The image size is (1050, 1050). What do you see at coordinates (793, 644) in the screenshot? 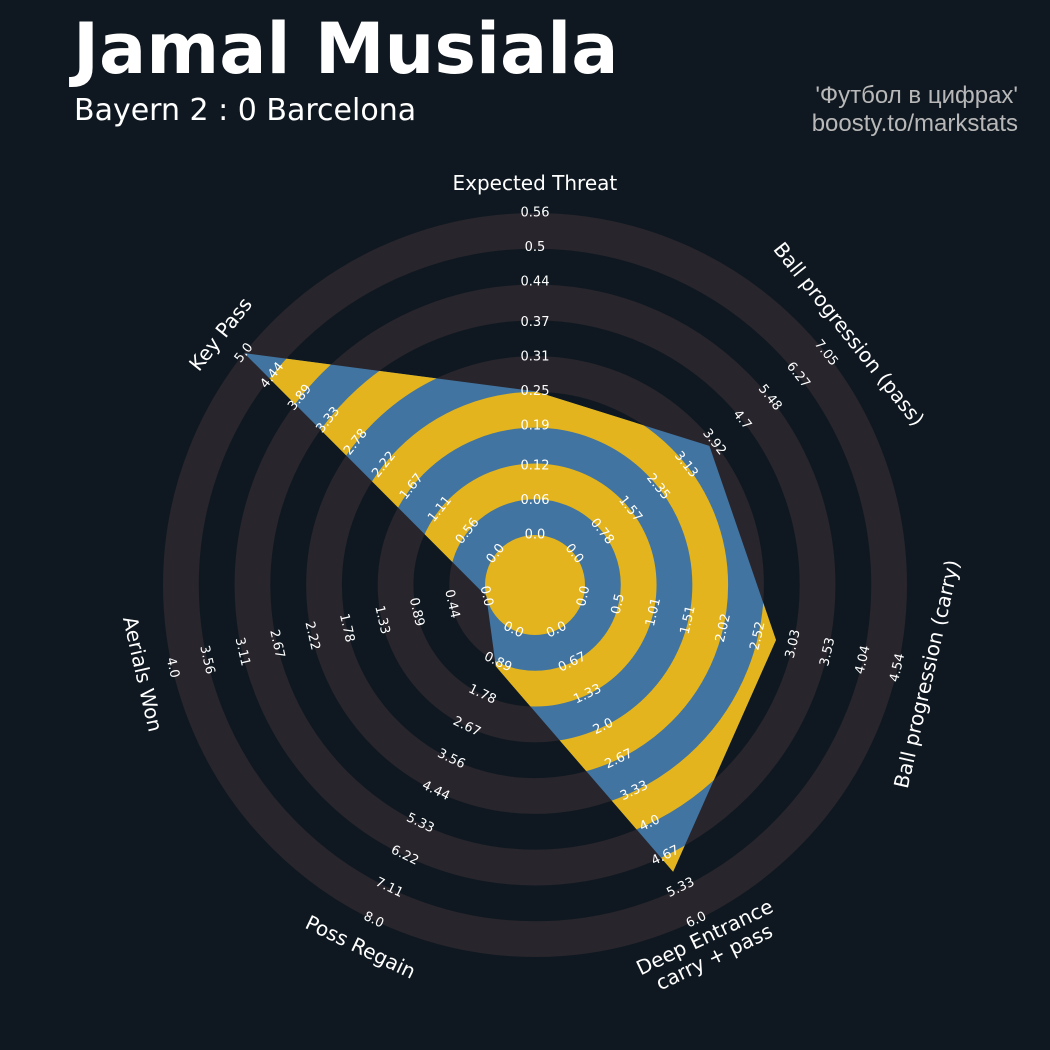
I see `tick-label: 3.03` at bounding box center [793, 644].